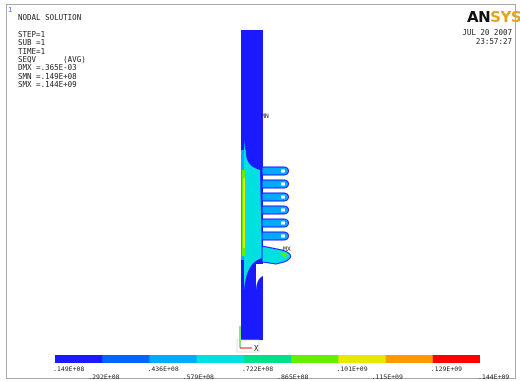  Describe the element at coordinates (198, 377) in the screenshot. I see `legend-label-lower: .579E+08` at that location.